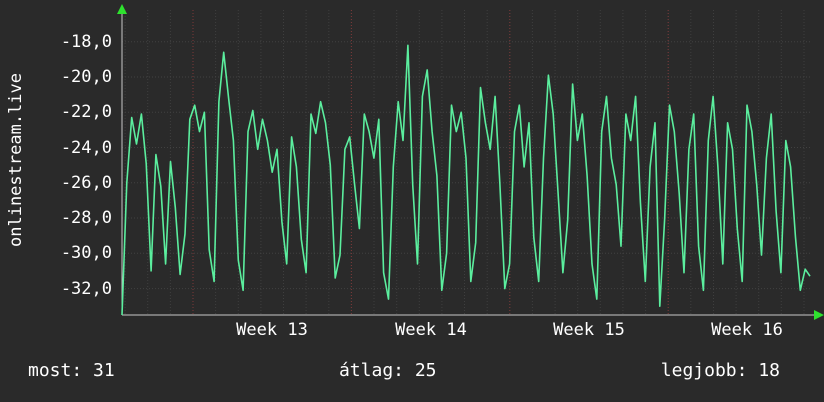  What do you see at coordinates (86, 112) in the screenshot?
I see `y-tick-label: -22,0` at bounding box center [86, 112].